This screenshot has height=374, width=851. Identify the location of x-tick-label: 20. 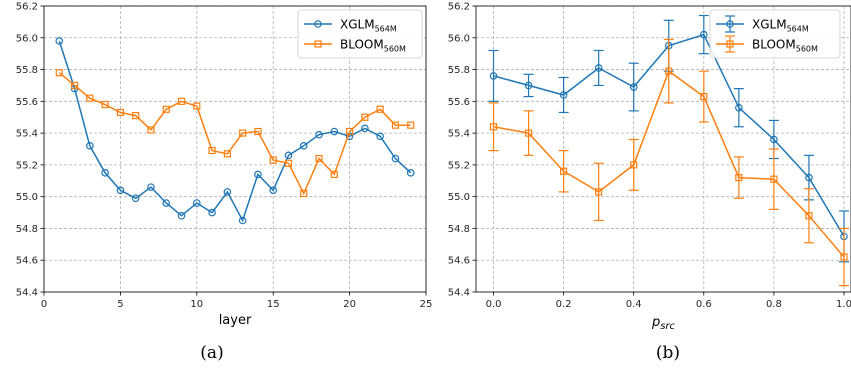
(349, 304).